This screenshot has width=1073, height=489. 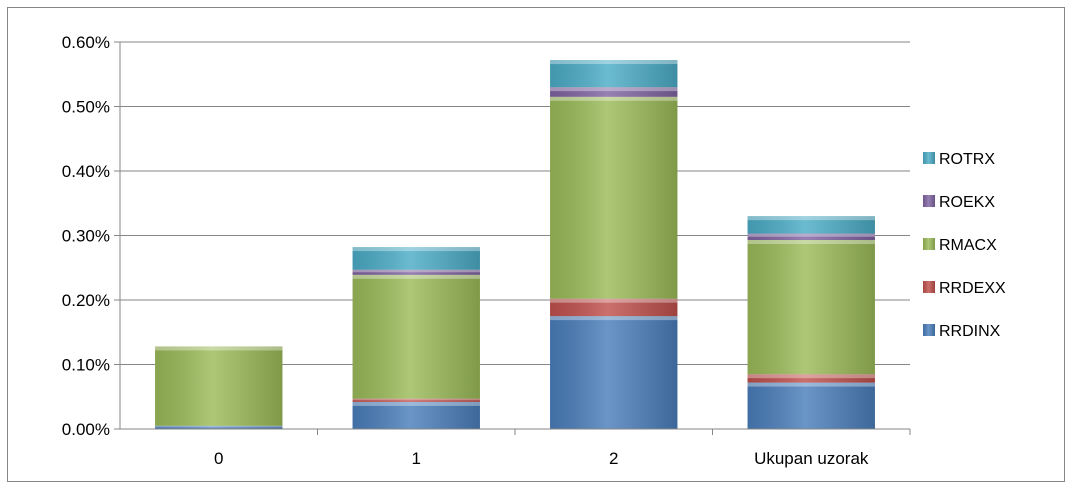 What do you see at coordinates (86, 42) in the screenshot?
I see `y-tick-label: 0.60%` at bounding box center [86, 42].